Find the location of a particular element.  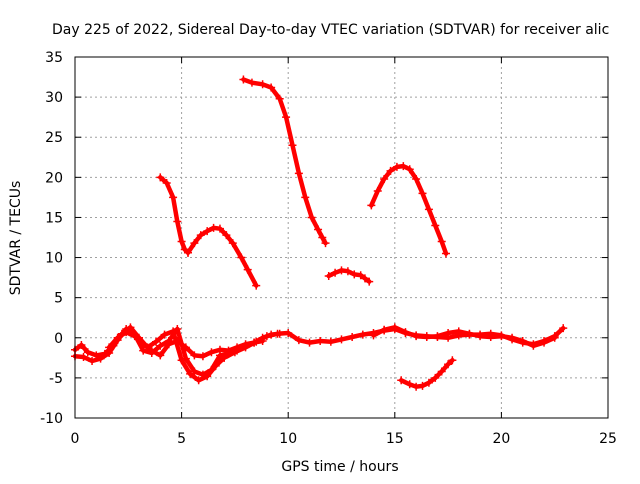

x-tick-label: 0 is located at coordinates (75, 439).